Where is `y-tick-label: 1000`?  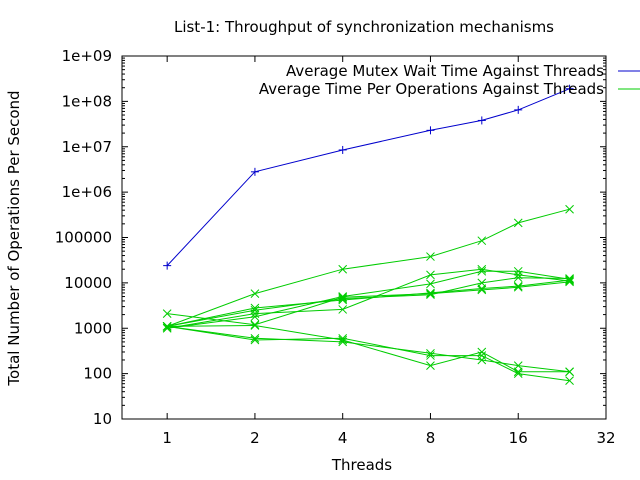 y-tick-label: 1000 is located at coordinates (93, 328).